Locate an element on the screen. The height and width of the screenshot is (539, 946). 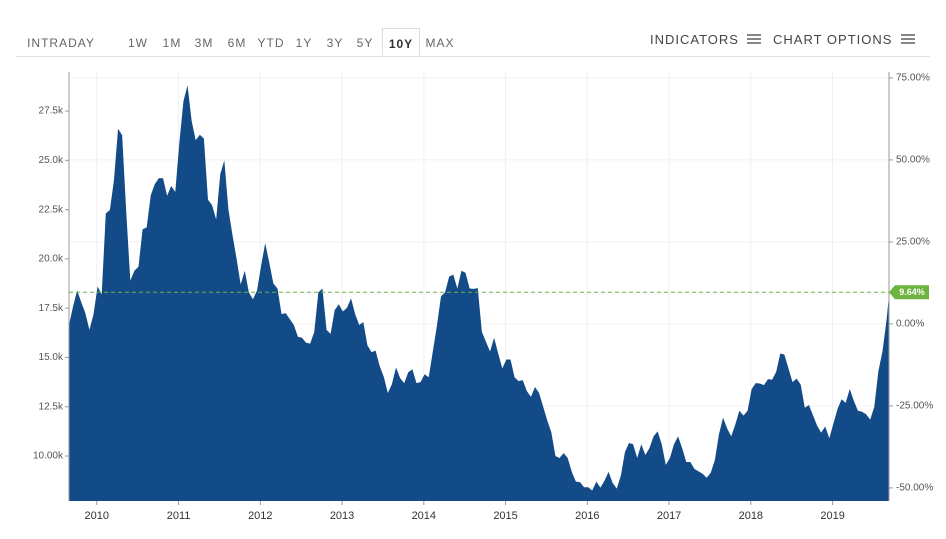
x-tick-label: 2019 is located at coordinates (832, 516).